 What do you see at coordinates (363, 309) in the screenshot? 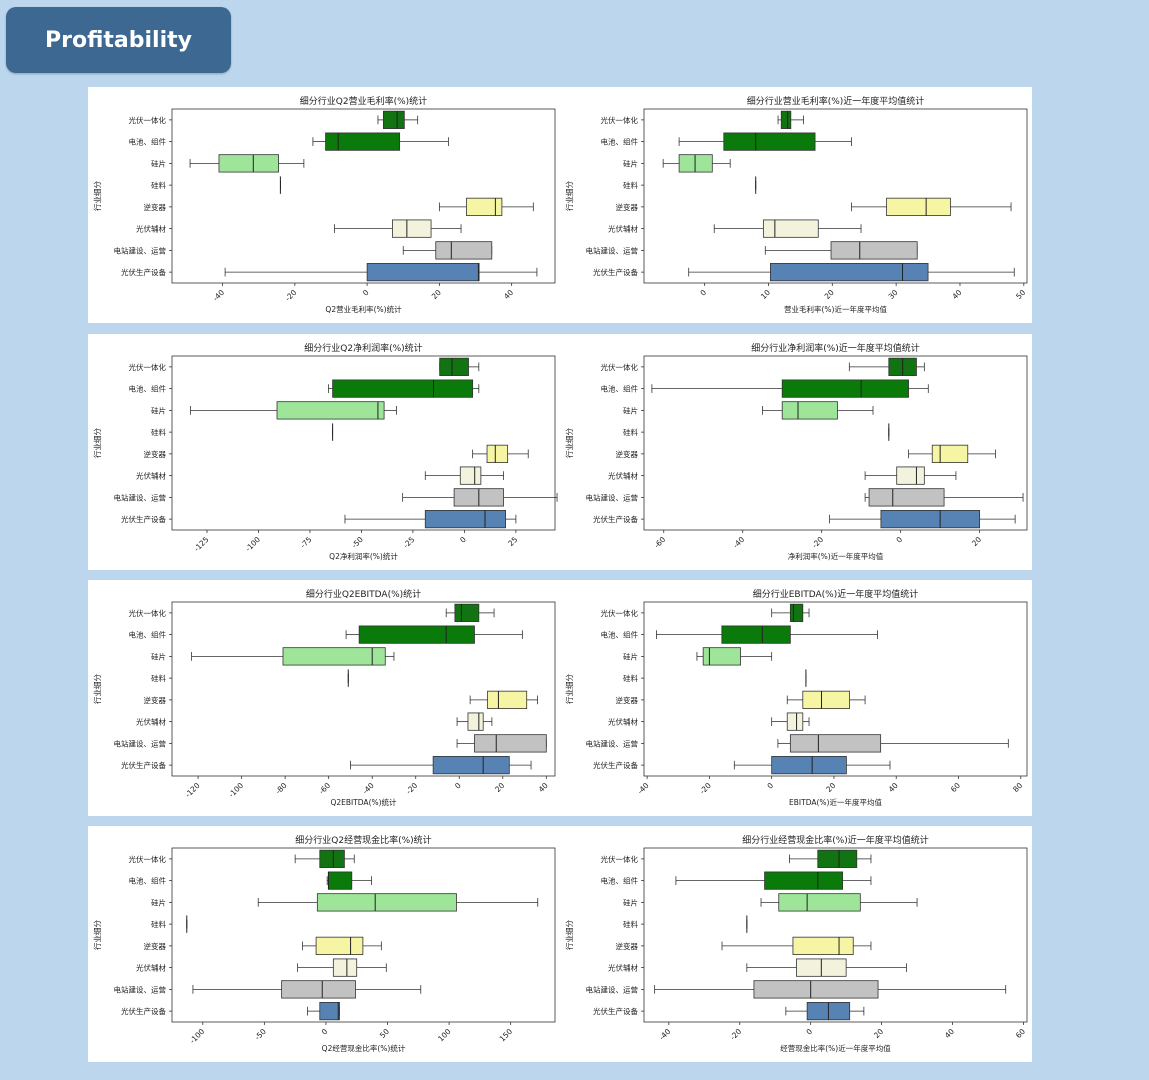
I see `x-axis-label: Q2营业毛利率(%)统计` at bounding box center [363, 309].